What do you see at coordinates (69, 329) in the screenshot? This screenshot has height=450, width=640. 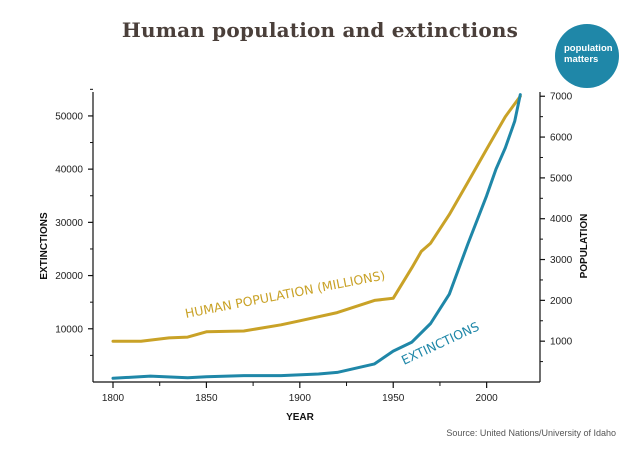 I see `left-y-tick-label: 10000` at bounding box center [69, 329].